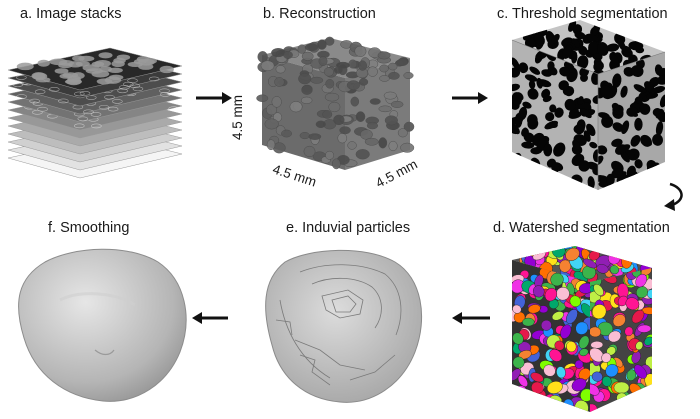 This screenshot has width=700, height=419. What do you see at coordinates (95, 113) in the screenshot?
I see `image-stack-layers` at bounding box center [95, 113].